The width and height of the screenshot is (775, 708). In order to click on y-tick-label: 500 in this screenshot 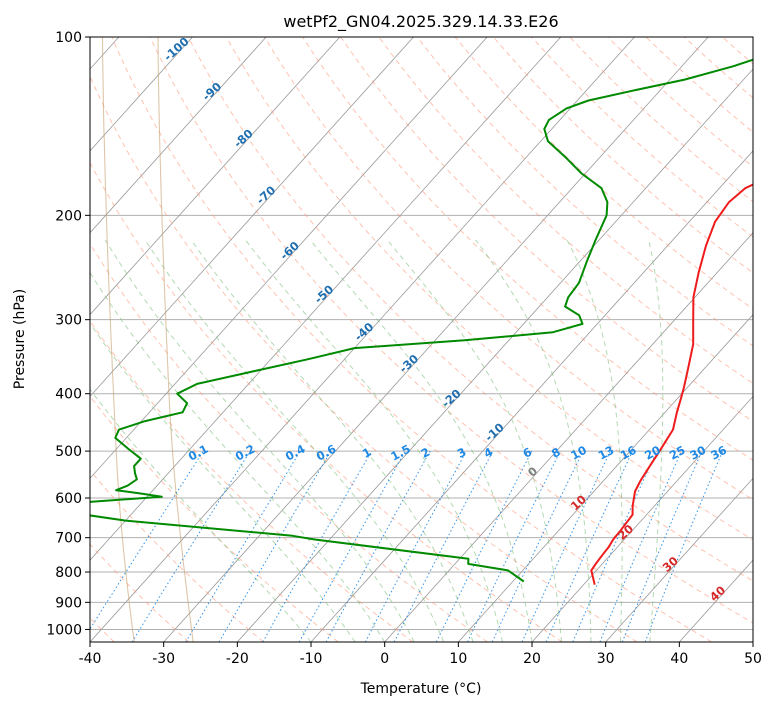, I will do `click(68, 452)`.